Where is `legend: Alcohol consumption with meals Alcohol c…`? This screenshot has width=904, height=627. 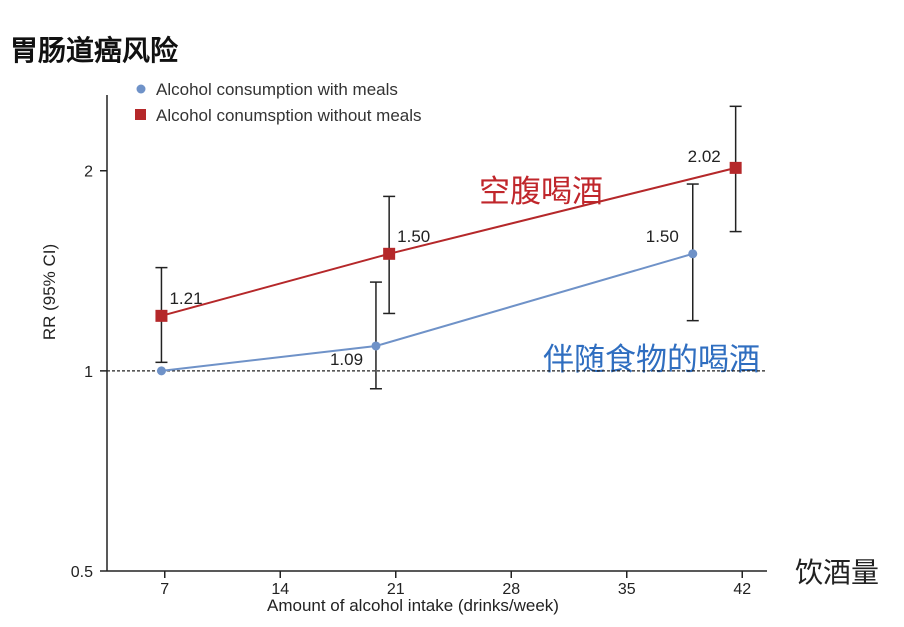 legend: Alcohol consumption with meals Alcohol c… is located at coordinates (278, 102).